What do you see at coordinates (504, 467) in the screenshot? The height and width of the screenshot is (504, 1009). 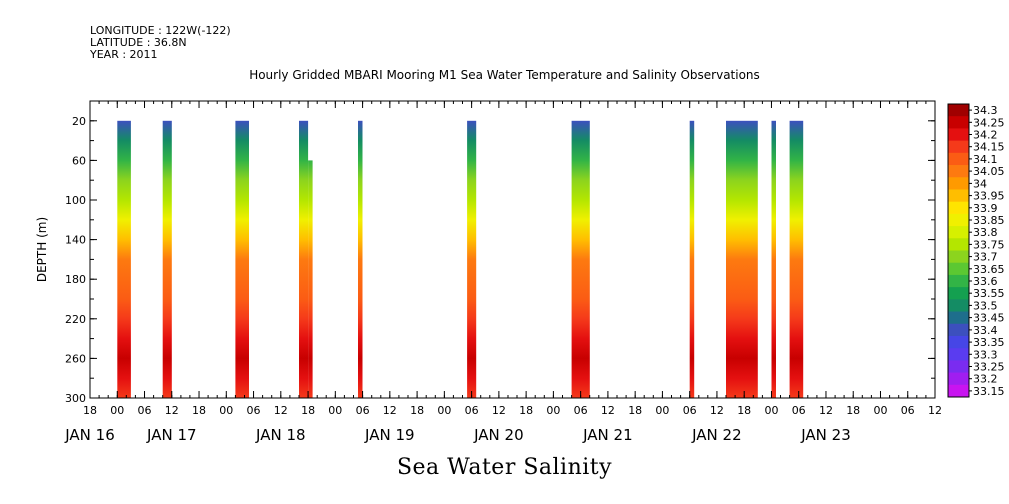 I see `variable-title: Sea Water Salinity` at bounding box center [504, 467].